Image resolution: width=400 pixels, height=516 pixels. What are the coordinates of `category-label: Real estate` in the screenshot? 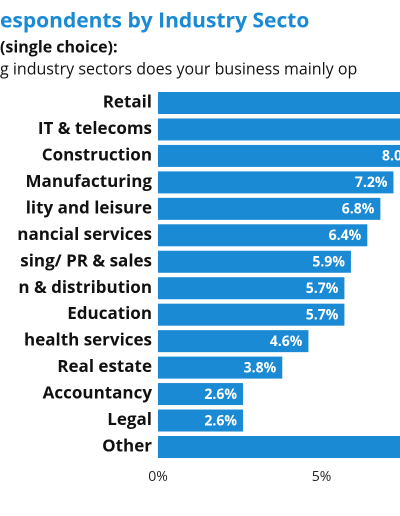 It's located at (104, 365).